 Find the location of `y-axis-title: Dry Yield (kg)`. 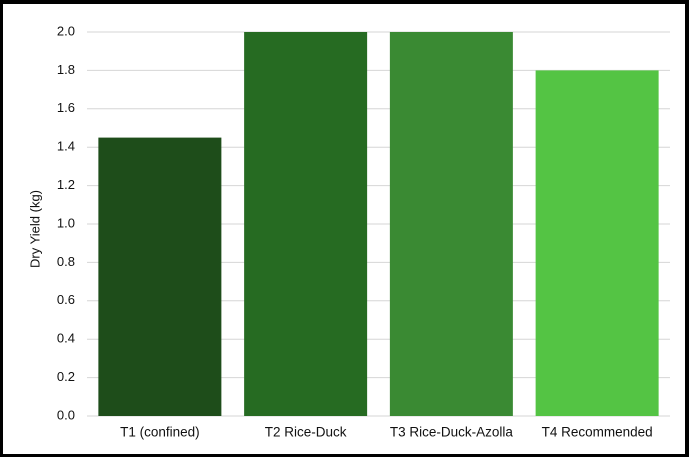

y-axis-title: Dry Yield (kg) is located at coordinates (34, 229).